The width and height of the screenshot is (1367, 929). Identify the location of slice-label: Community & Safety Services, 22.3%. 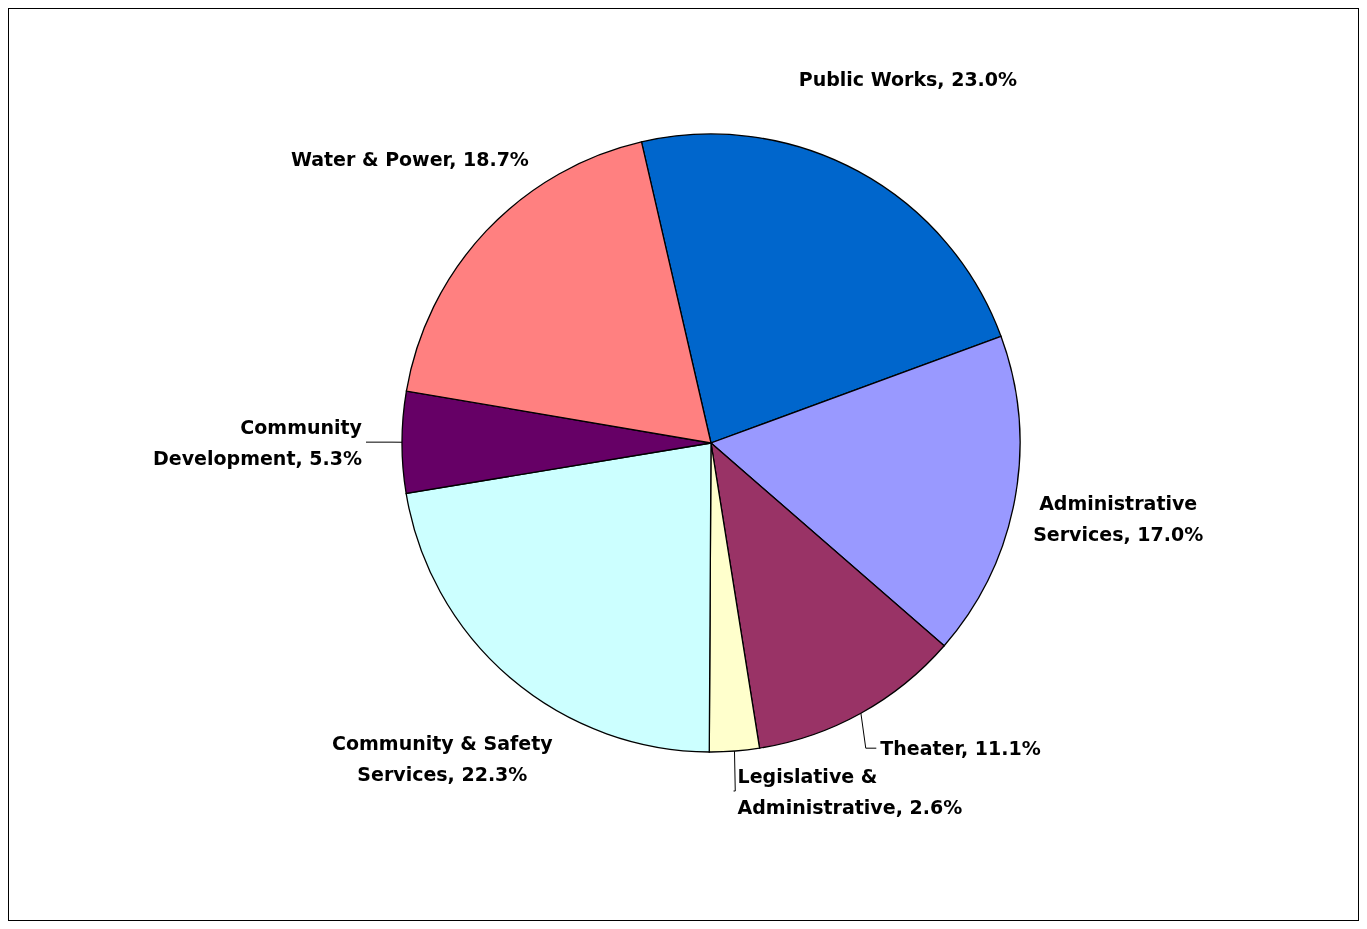
(443, 758).